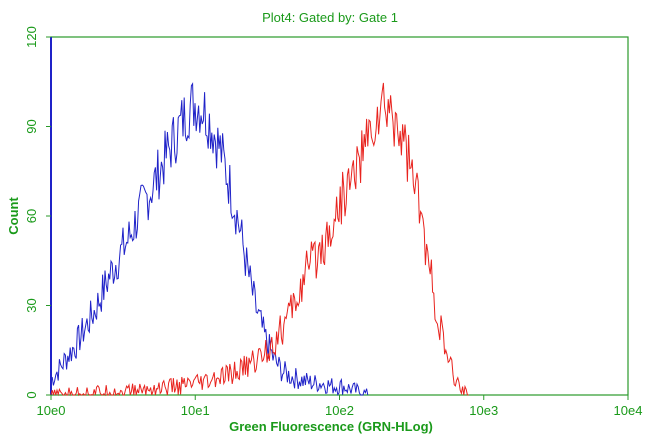 The height and width of the screenshot is (437, 650). What do you see at coordinates (628, 410) in the screenshot?
I see `x-tick-label: 10e4` at bounding box center [628, 410].